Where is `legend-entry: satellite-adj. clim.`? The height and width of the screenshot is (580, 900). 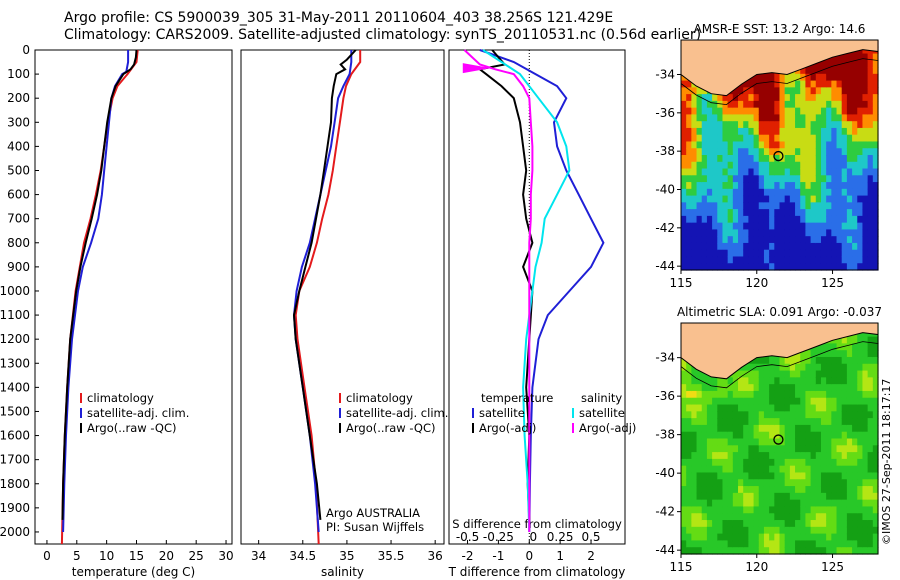
legend-entry: satellite-adj. clim. is located at coordinates (138, 413).